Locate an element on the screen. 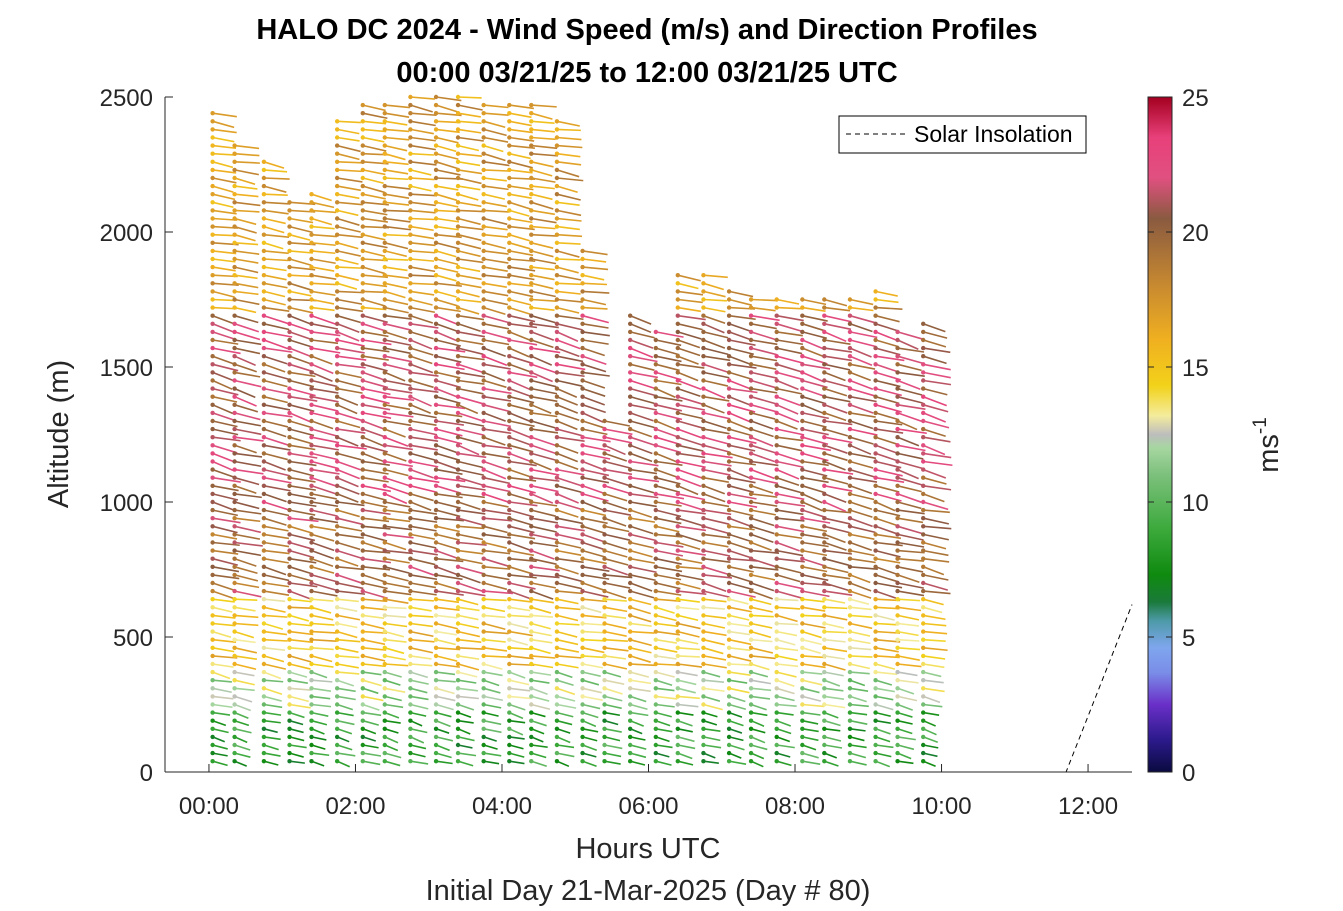 This screenshot has height=911, width=1343. chart-subtitle: 00:00 03/21/25 to 12:00 03/21/25 UTC is located at coordinates (646, 73).